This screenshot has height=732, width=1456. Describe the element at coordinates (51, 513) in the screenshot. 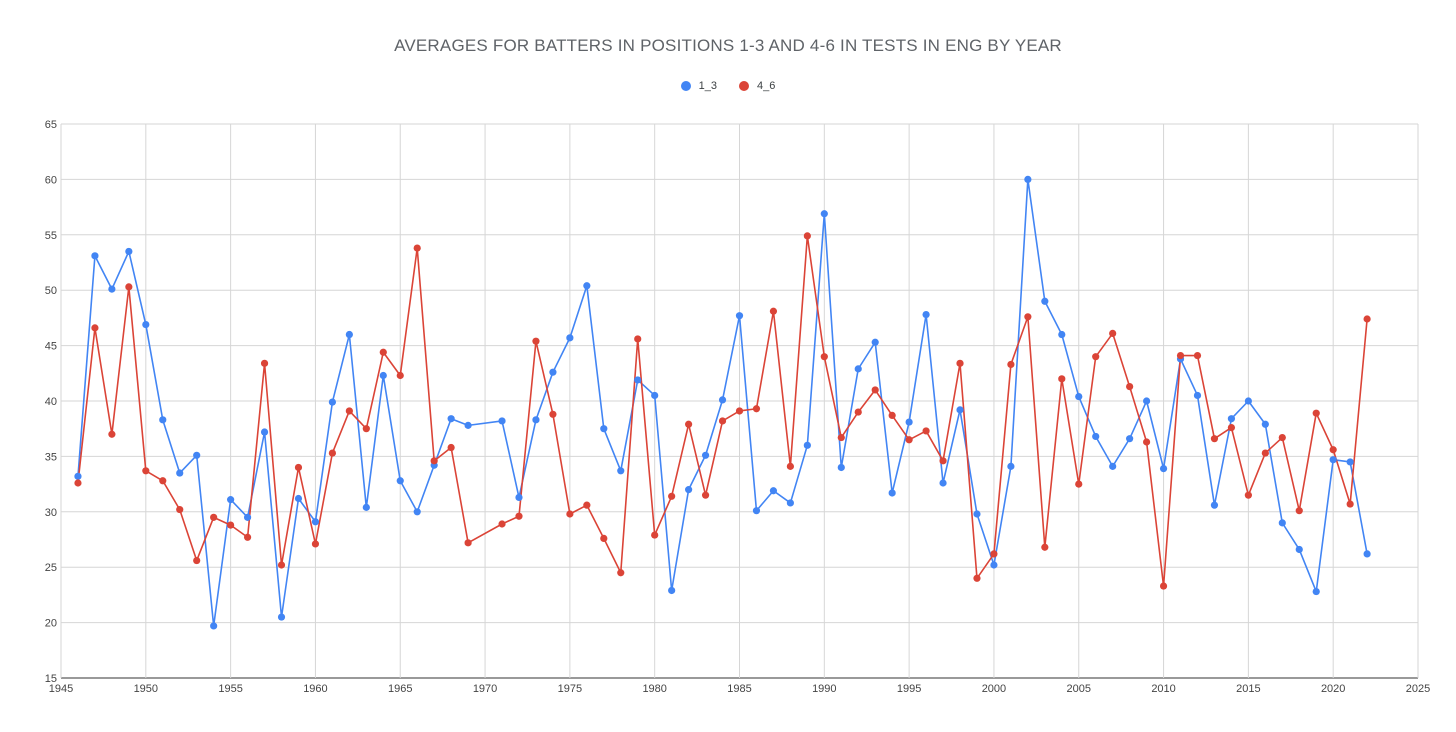

I see `y-tick-label: 30` at that location.